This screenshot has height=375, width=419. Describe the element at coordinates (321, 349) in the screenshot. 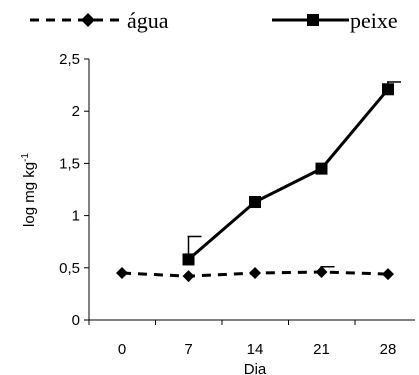

I see `x-tick-label: 21` at that location.